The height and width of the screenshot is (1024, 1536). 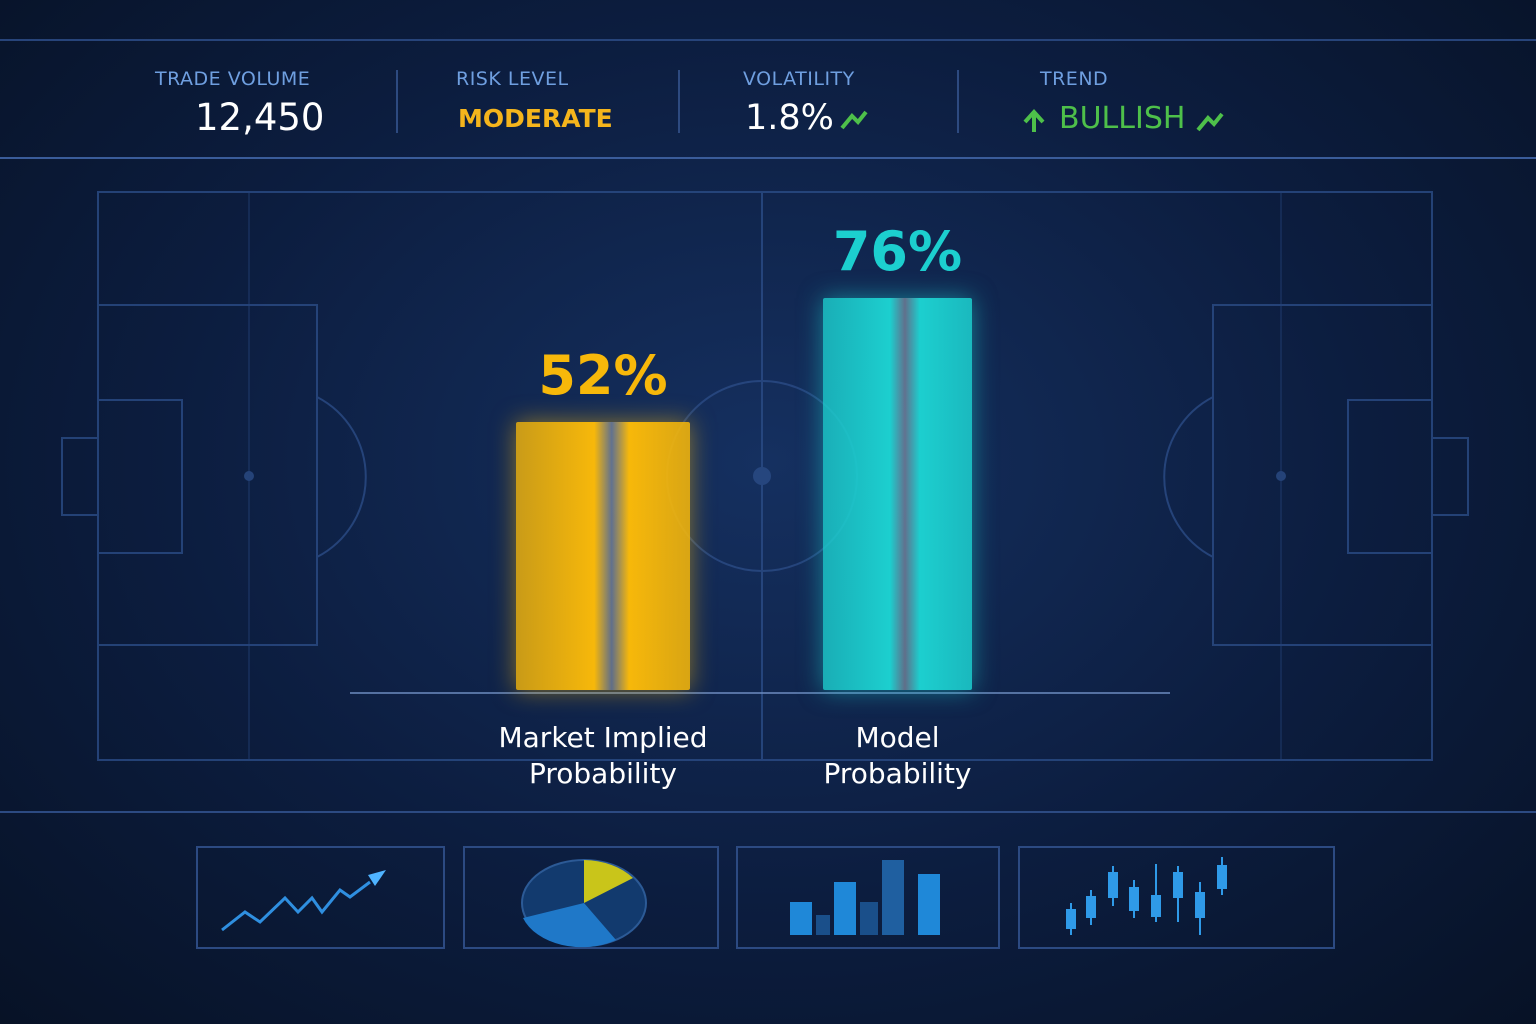 What do you see at coordinates (897, 251) in the screenshot?
I see `value-label: 76%` at bounding box center [897, 251].